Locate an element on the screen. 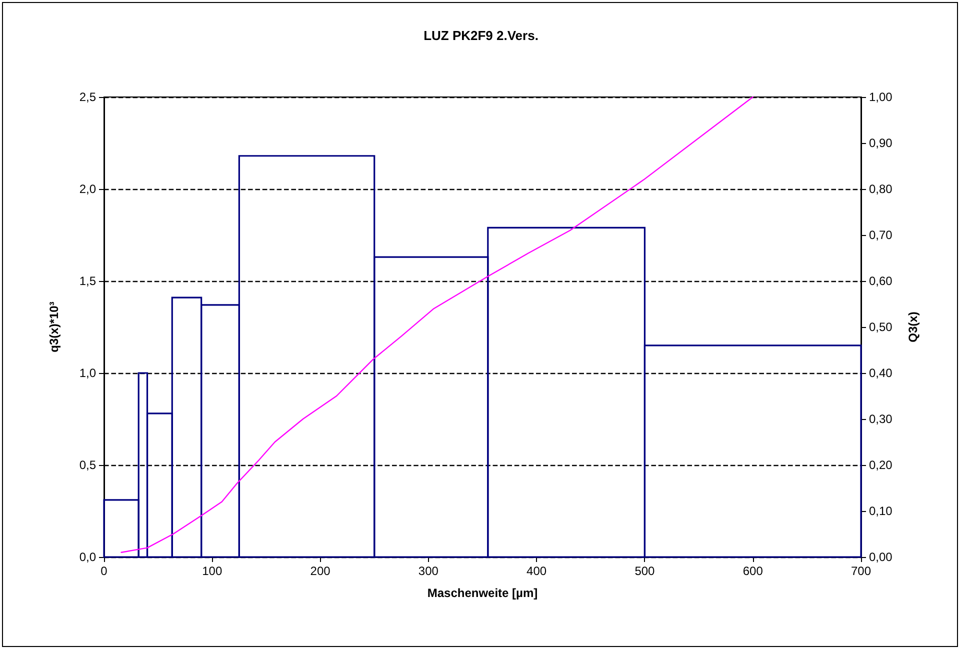 This screenshot has width=962, height=651. y2-tick-label: 0,50 is located at coordinates (881, 327).